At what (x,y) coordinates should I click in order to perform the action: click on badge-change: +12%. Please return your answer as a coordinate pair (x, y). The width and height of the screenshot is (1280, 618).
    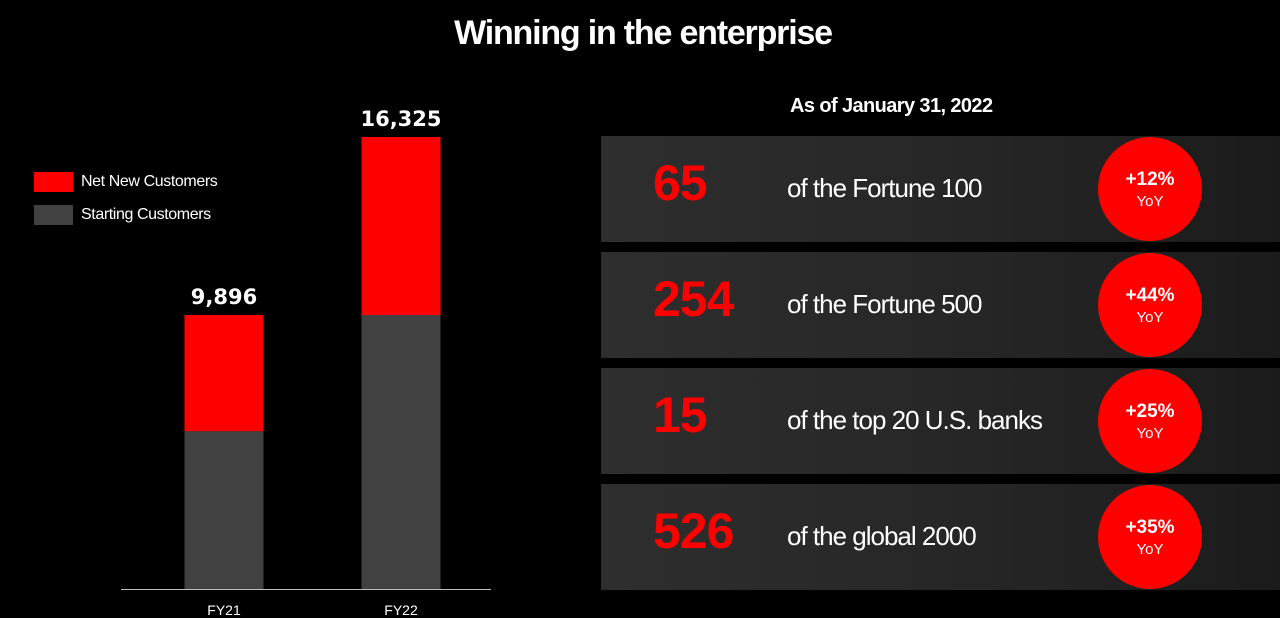
    Looking at the image, I should click on (1150, 179).